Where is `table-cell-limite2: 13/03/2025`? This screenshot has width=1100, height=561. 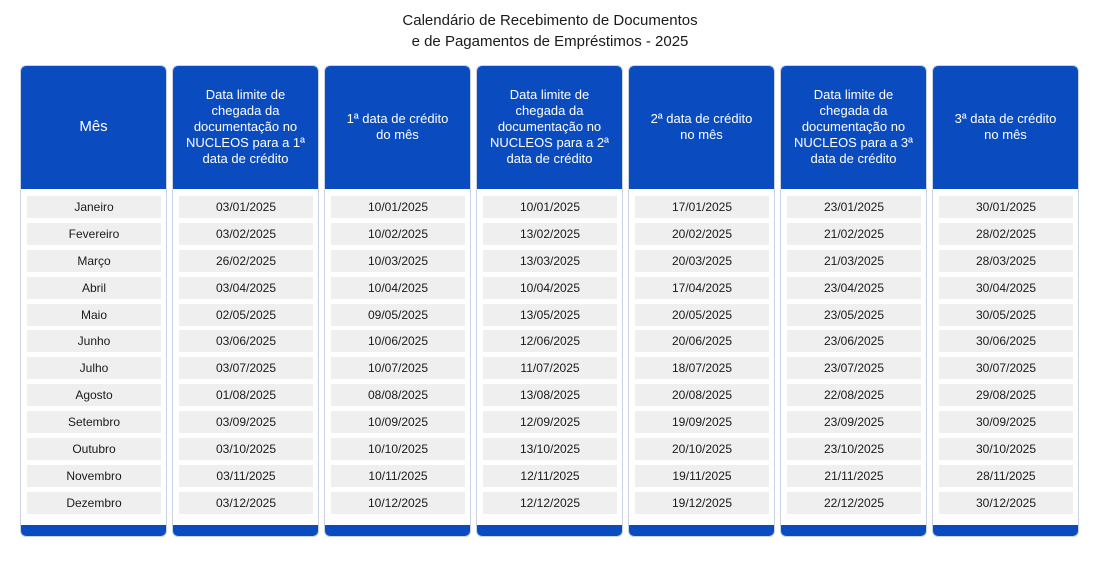
table-cell-limite2: 13/03/2025 is located at coordinates (550, 260).